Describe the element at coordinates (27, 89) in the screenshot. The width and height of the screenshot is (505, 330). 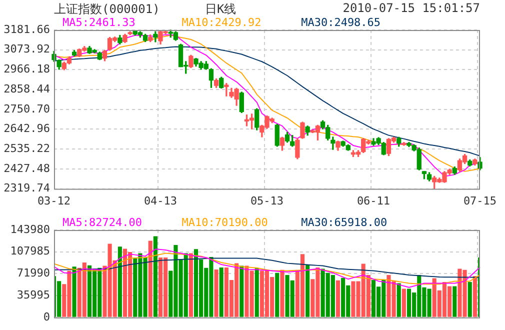
I see `y-tick-label: 2858.44` at that location.